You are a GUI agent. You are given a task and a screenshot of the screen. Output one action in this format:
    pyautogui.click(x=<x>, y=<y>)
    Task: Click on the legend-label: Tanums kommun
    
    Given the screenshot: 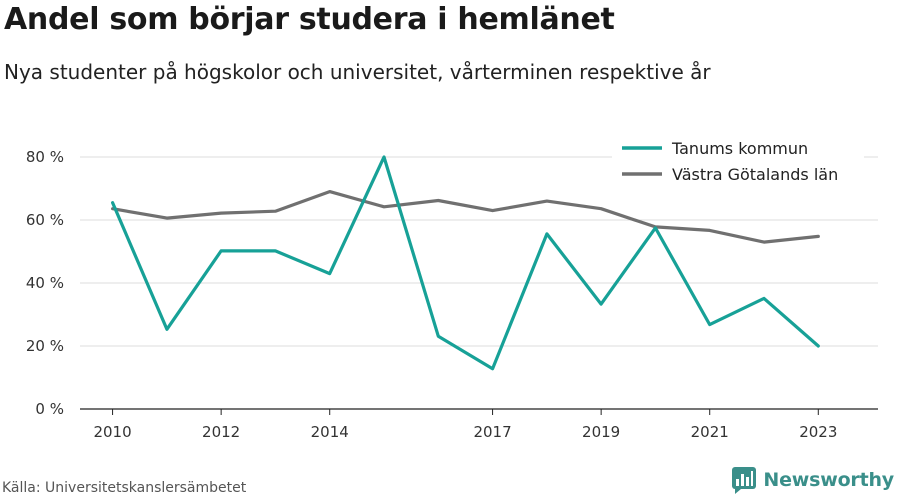 What is the action you would take?
    pyautogui.click(x=739, y=148)
    